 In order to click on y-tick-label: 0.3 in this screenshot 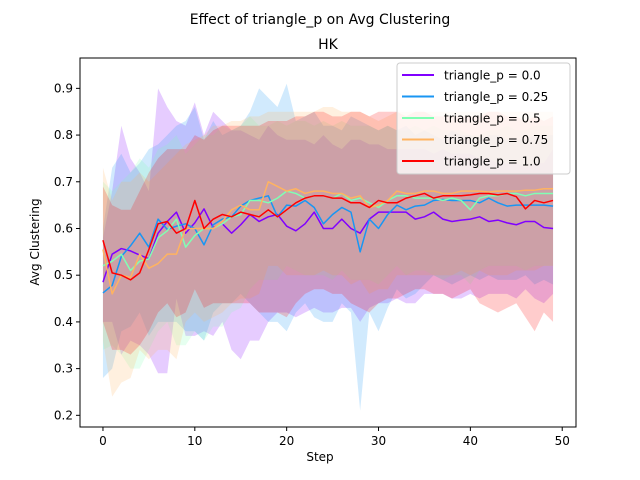, I will do `click(63, 369)`.